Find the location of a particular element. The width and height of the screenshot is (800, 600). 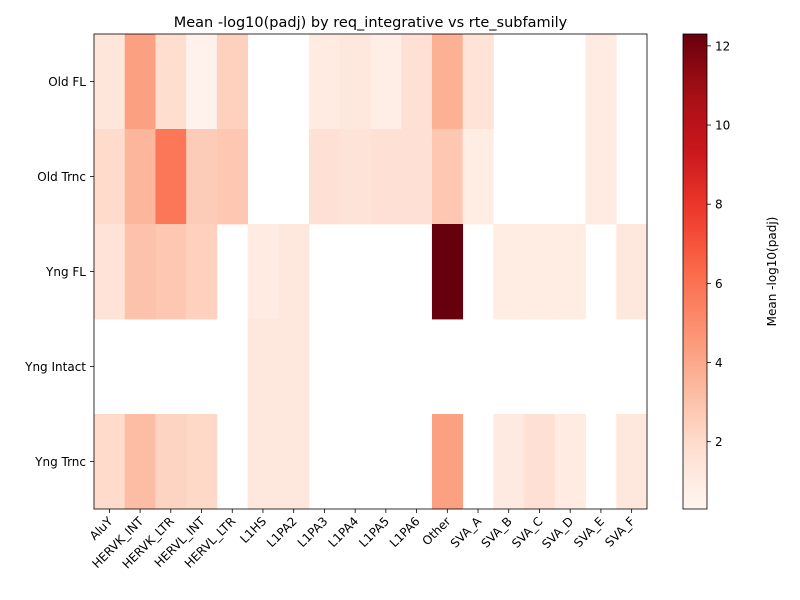

x-tick-label: L1PA6 is located at coordinates (405, 532).